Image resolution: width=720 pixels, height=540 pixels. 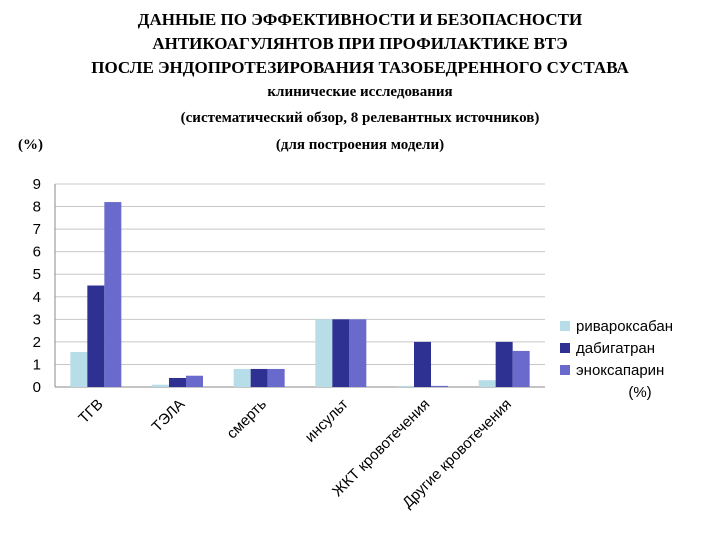 What do you see at coordinates (37, 252) in the screenshot?
I see `y-tick-label: 6` at bounding box center [37, 252].